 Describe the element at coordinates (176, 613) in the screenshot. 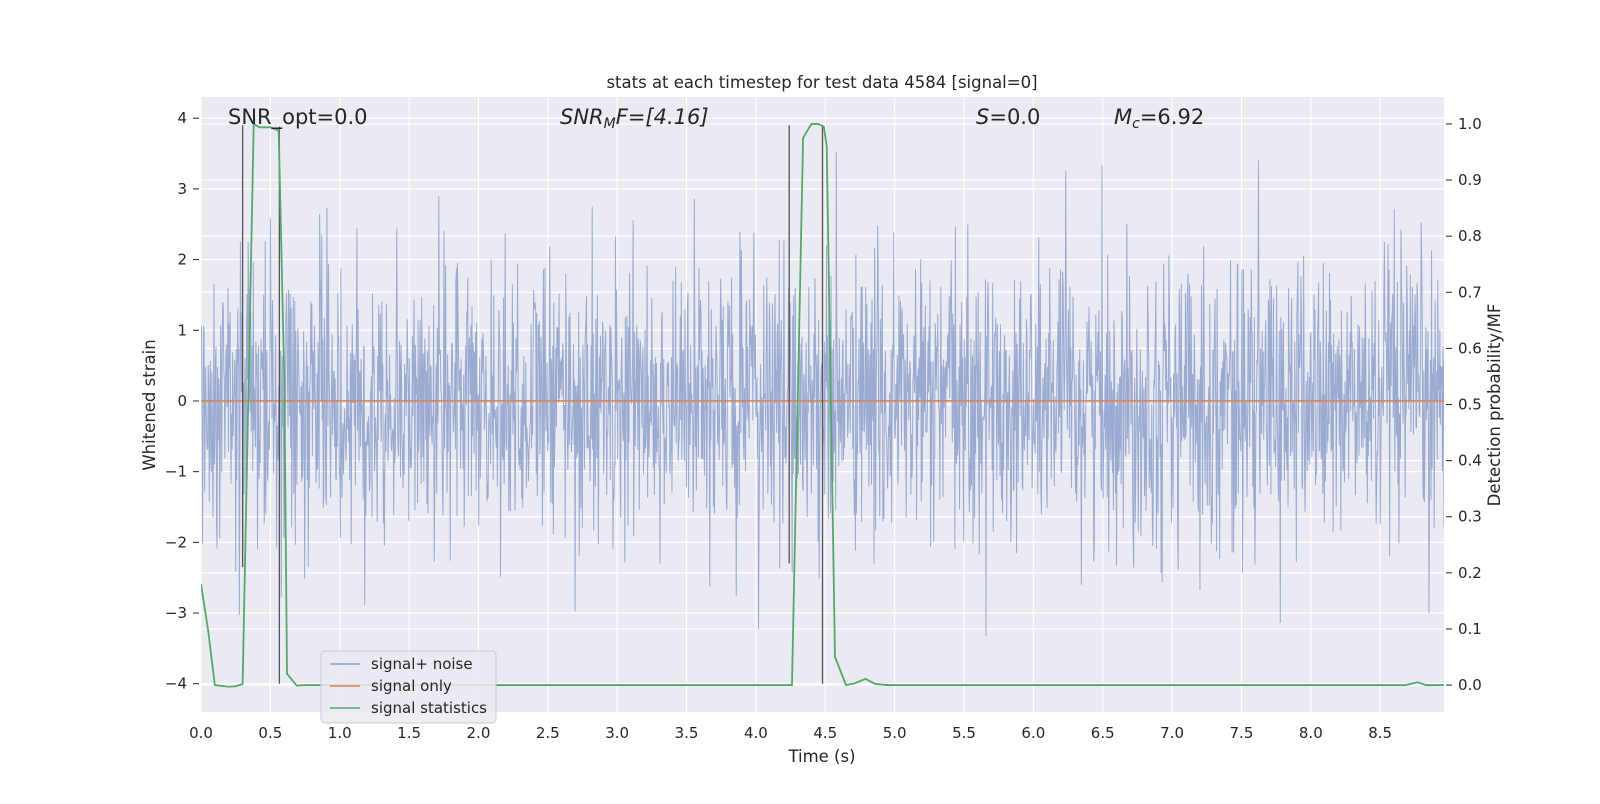

I see `y-tick-label-left: −3` at that location.